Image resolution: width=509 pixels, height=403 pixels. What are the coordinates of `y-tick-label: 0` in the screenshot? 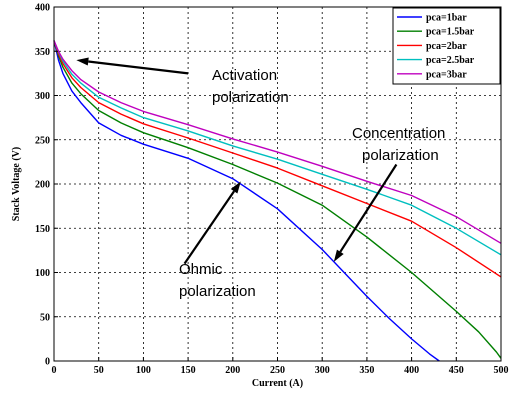 It's located at (47, 362).